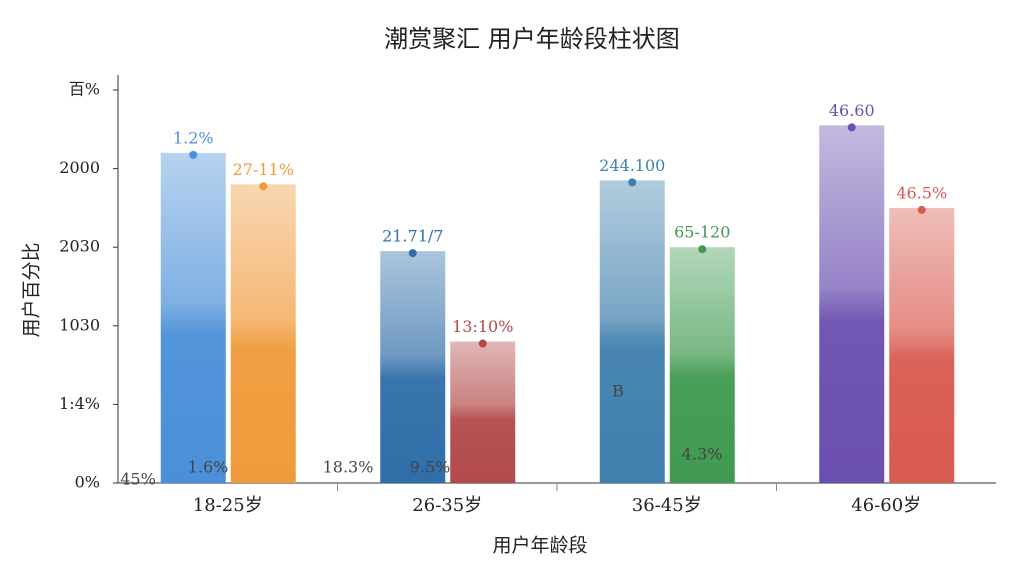  I want to click on y-tick-label: 2030, so click(79, 246).